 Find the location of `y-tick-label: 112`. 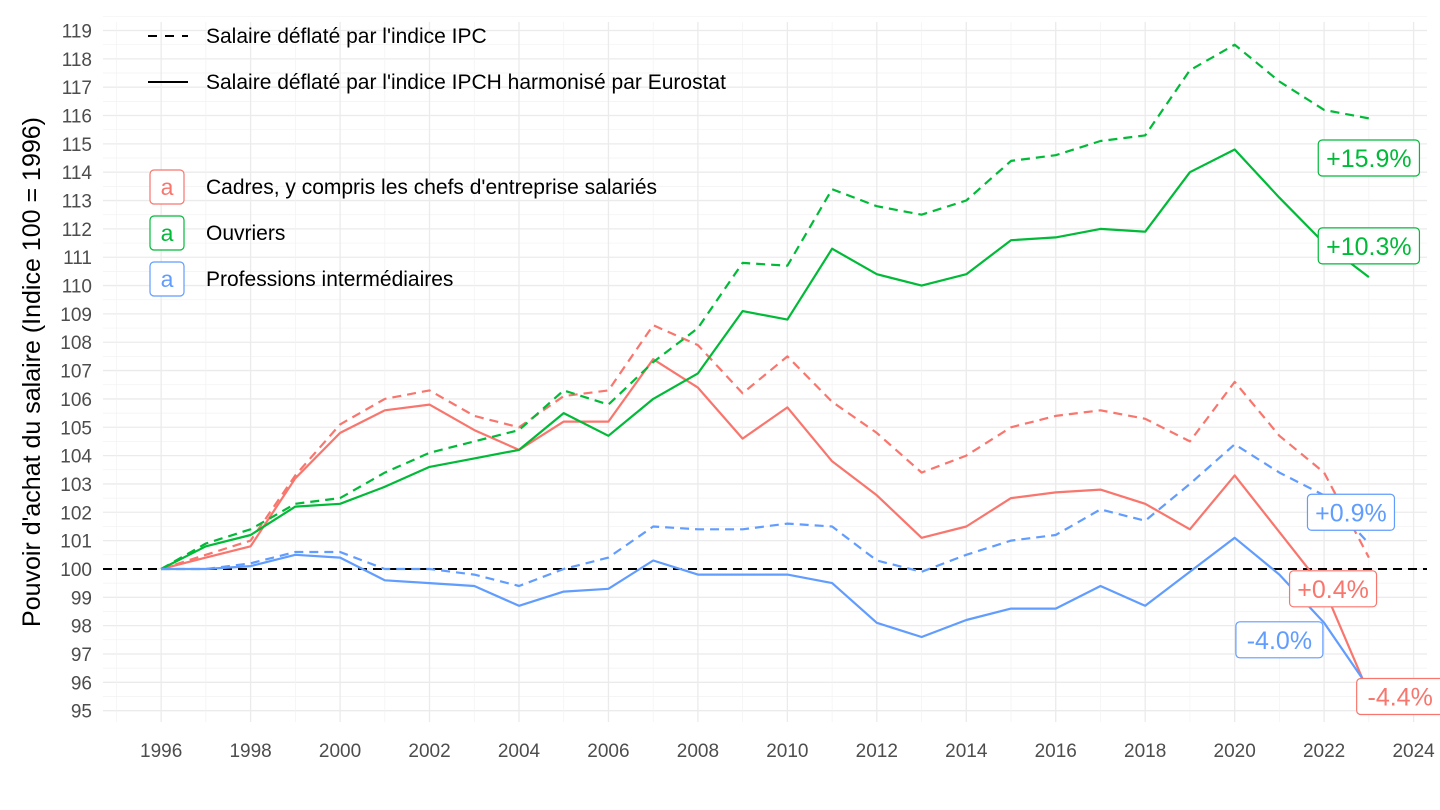

y-tick-label: 112 is located at coordinates (77, 230).